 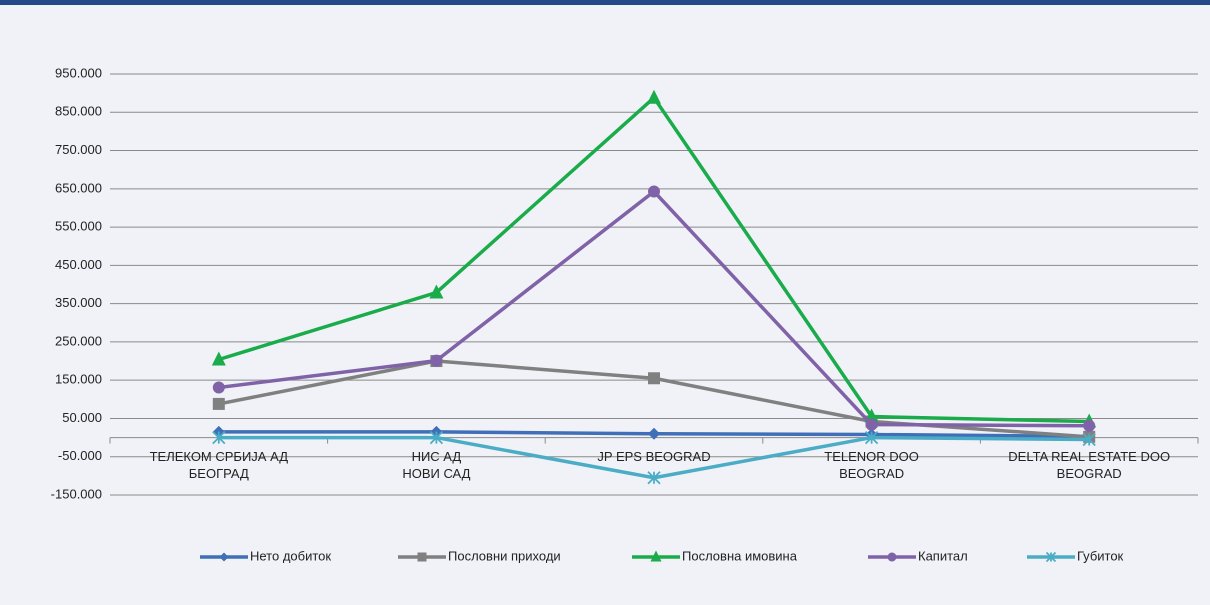 I want to click on legend-label: Пословни приходи, so click(x=504, y=555).